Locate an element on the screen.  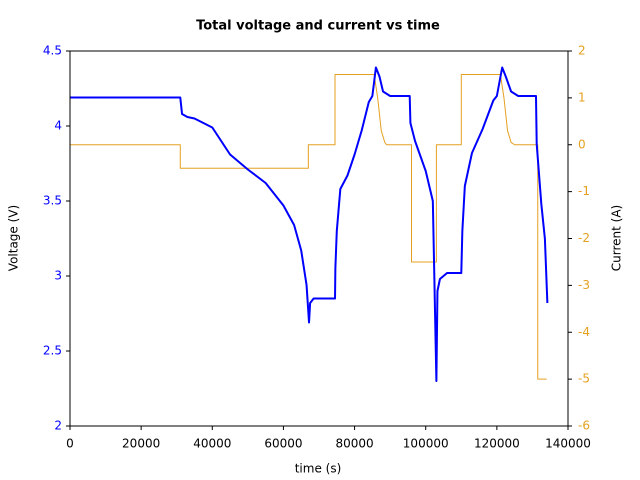
x-tick-label: 100000 is located at coordinates (426, 444).